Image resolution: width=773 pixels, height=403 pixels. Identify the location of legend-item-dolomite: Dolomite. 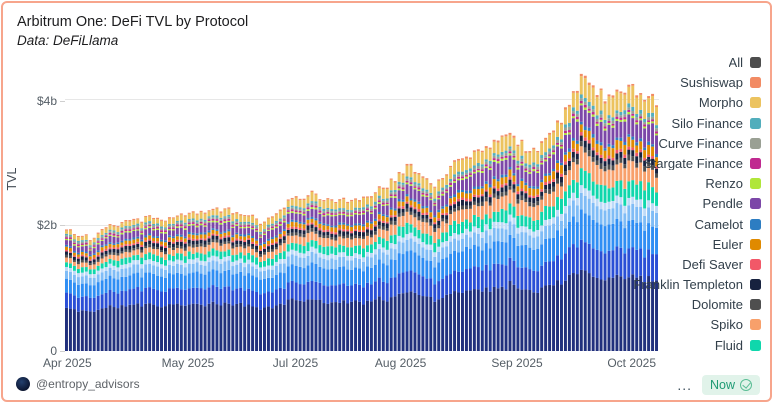
(726, 304).